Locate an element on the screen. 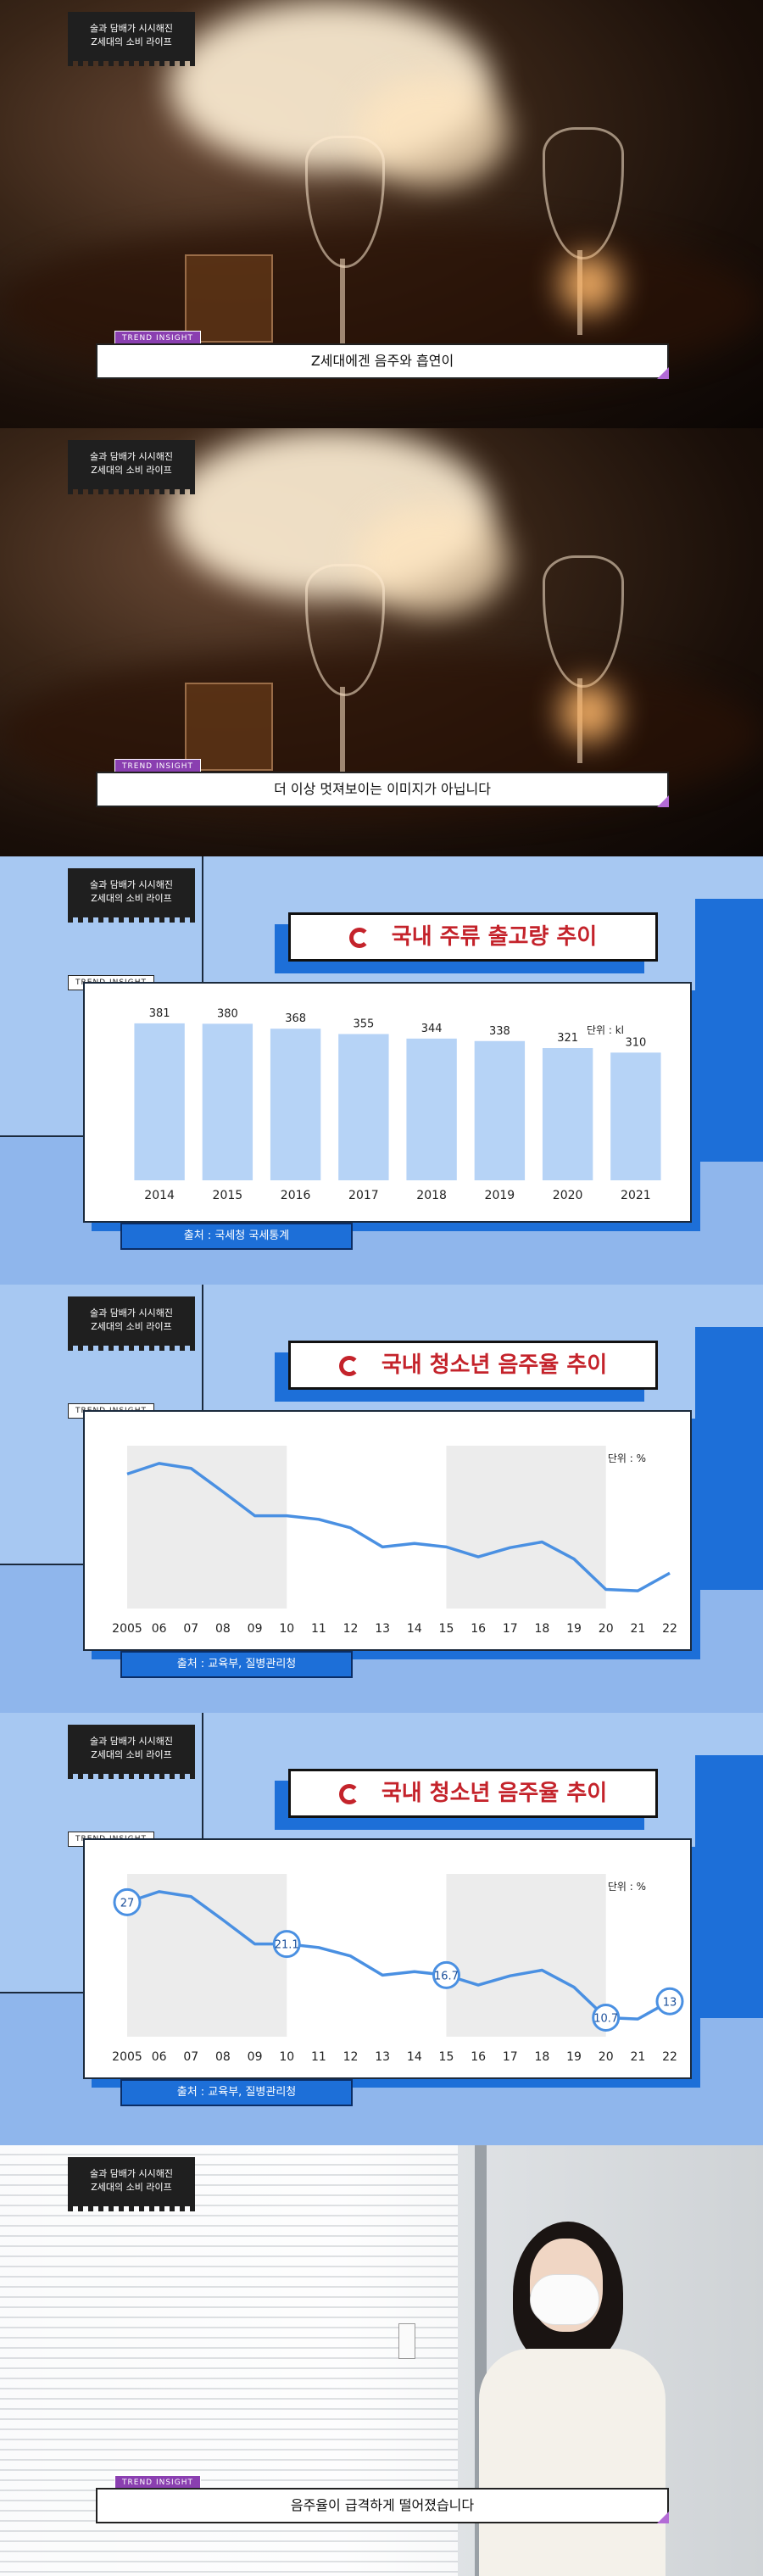  x-tick-label: 2014 is located at coordinates (159, 1195).